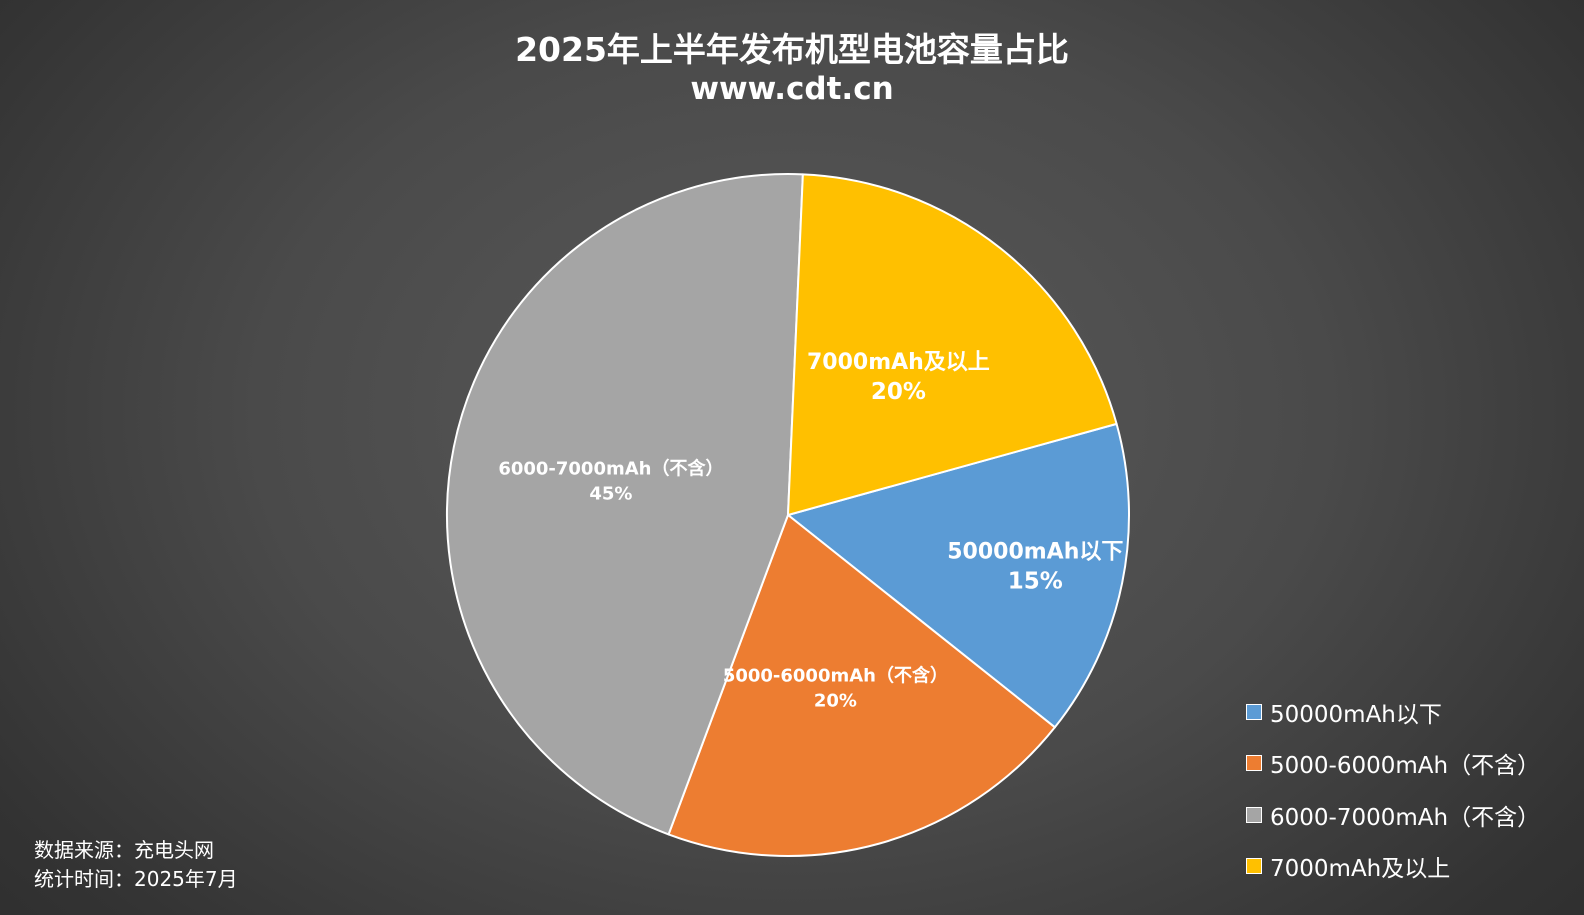 This screenshot has width=1584, height=915. What do you see at coordinates (898, 362) in the screenshot?
I see `slice-category-label: 7000mAh及以上` at bounding box center [898, 362].